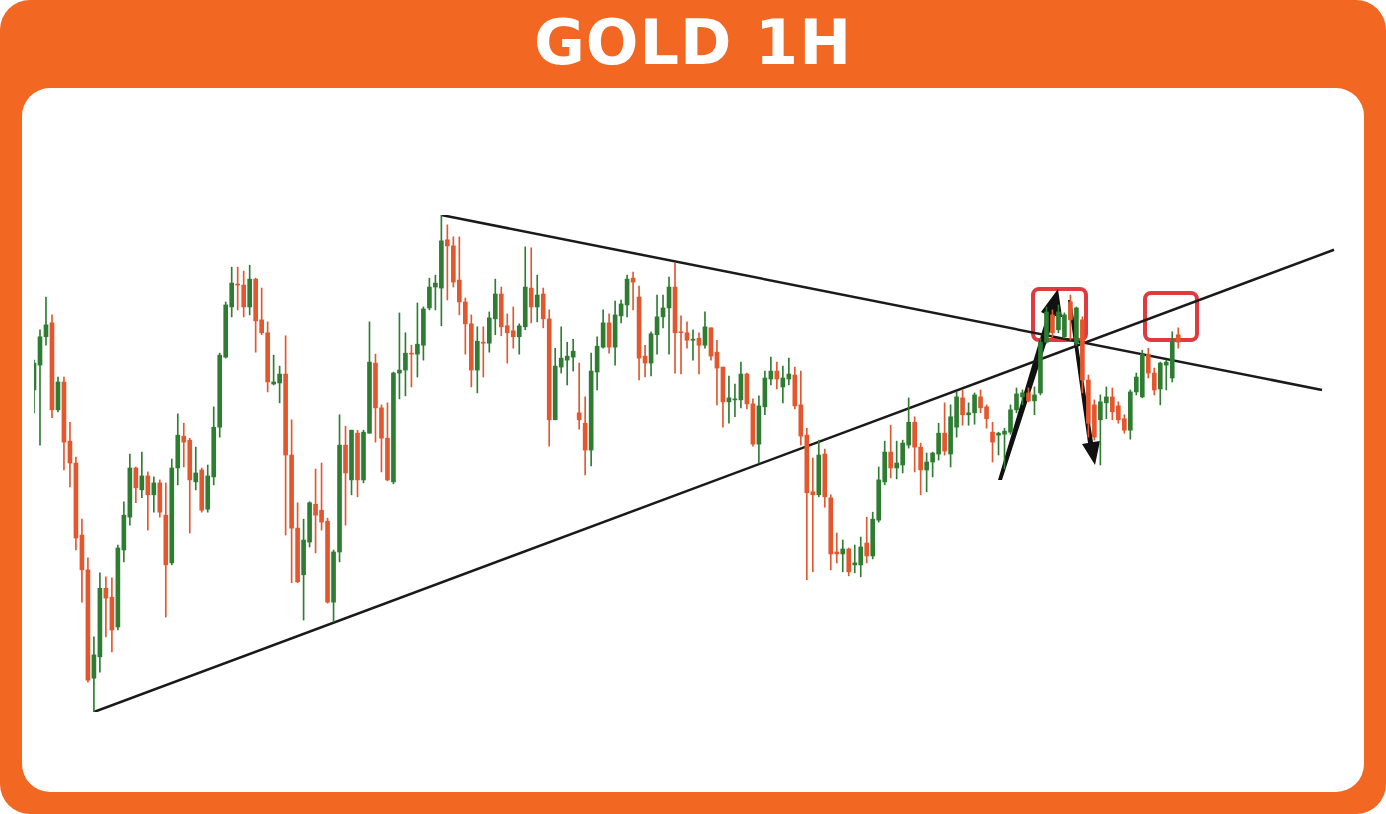 This screenshot has height=814, width=1386. Describe the element at coordinates (693, 42) in the screenshot. I see `chart-title: GOLD 1H` at that location.